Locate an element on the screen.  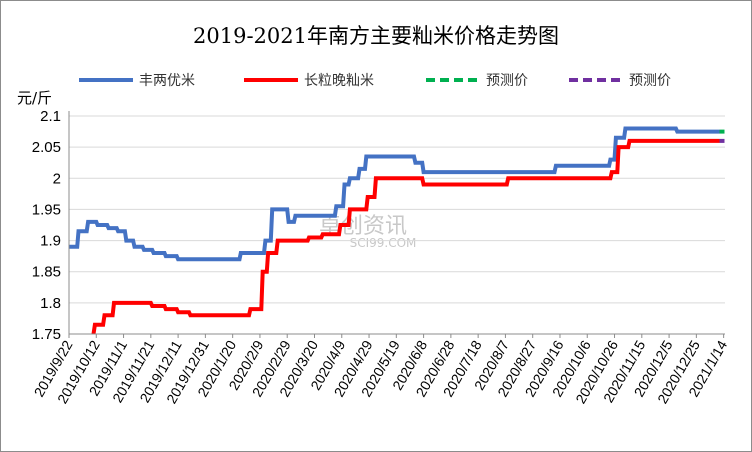
y-axis-ticks: 1.75 1.8 1.85 1.9 1.95 2 2.05 2.1 is located at coordinates (46, 225).